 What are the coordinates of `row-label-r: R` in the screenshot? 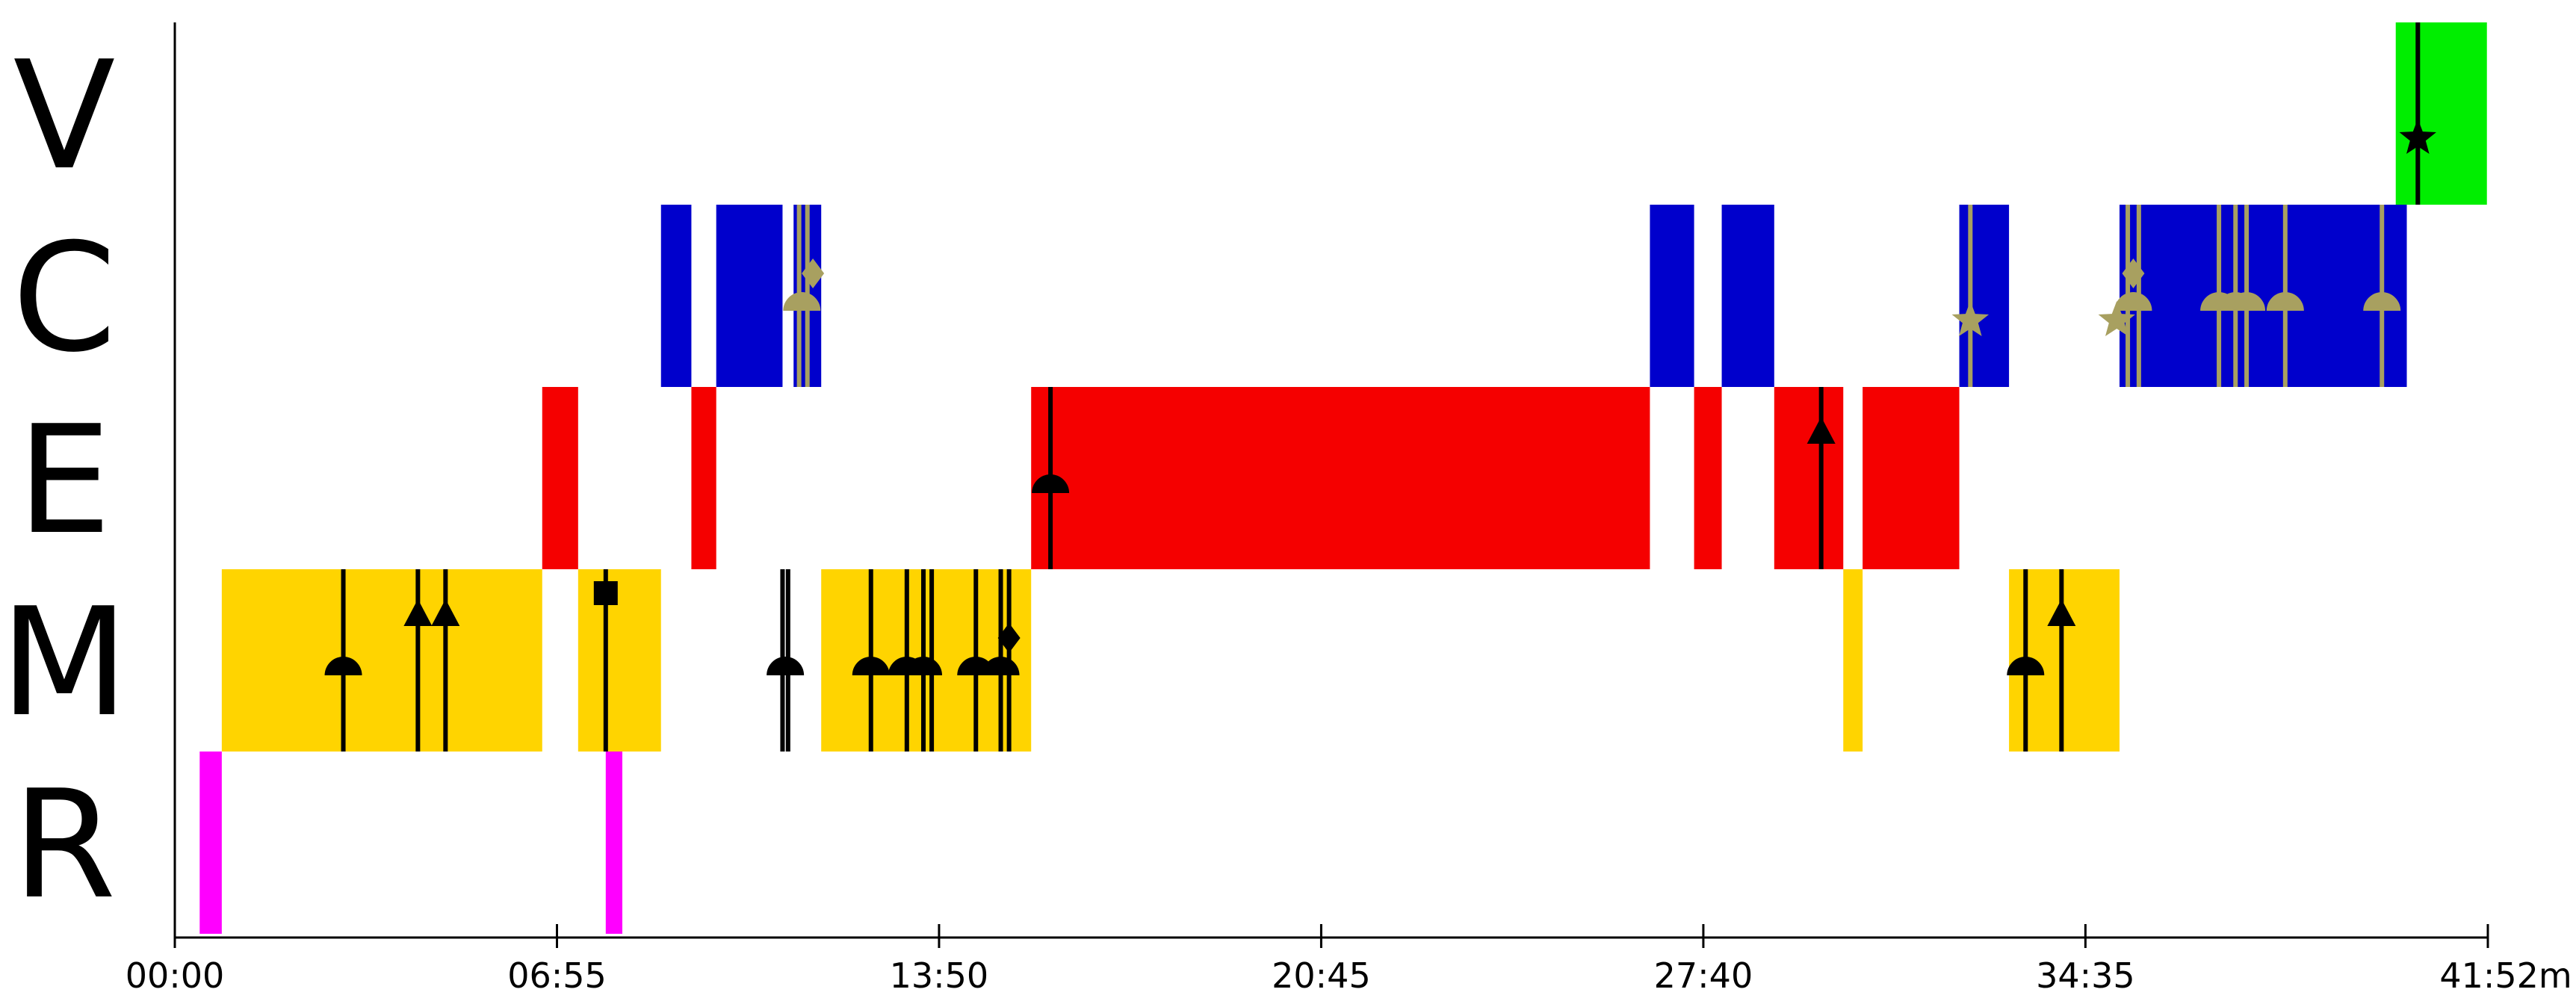 It's located at (65, 845).